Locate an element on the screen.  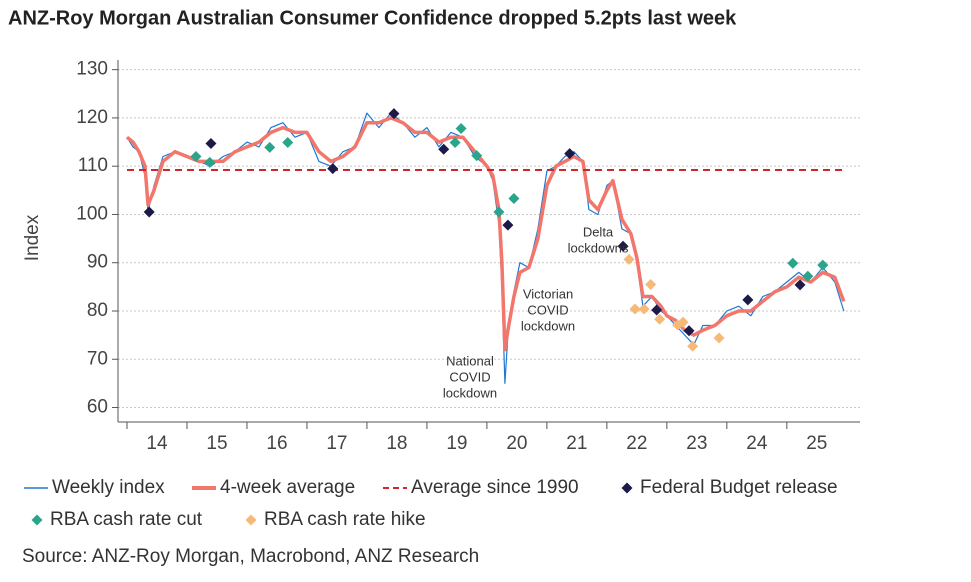
x-tick-label: 22 is located at coordinates (636, 443).